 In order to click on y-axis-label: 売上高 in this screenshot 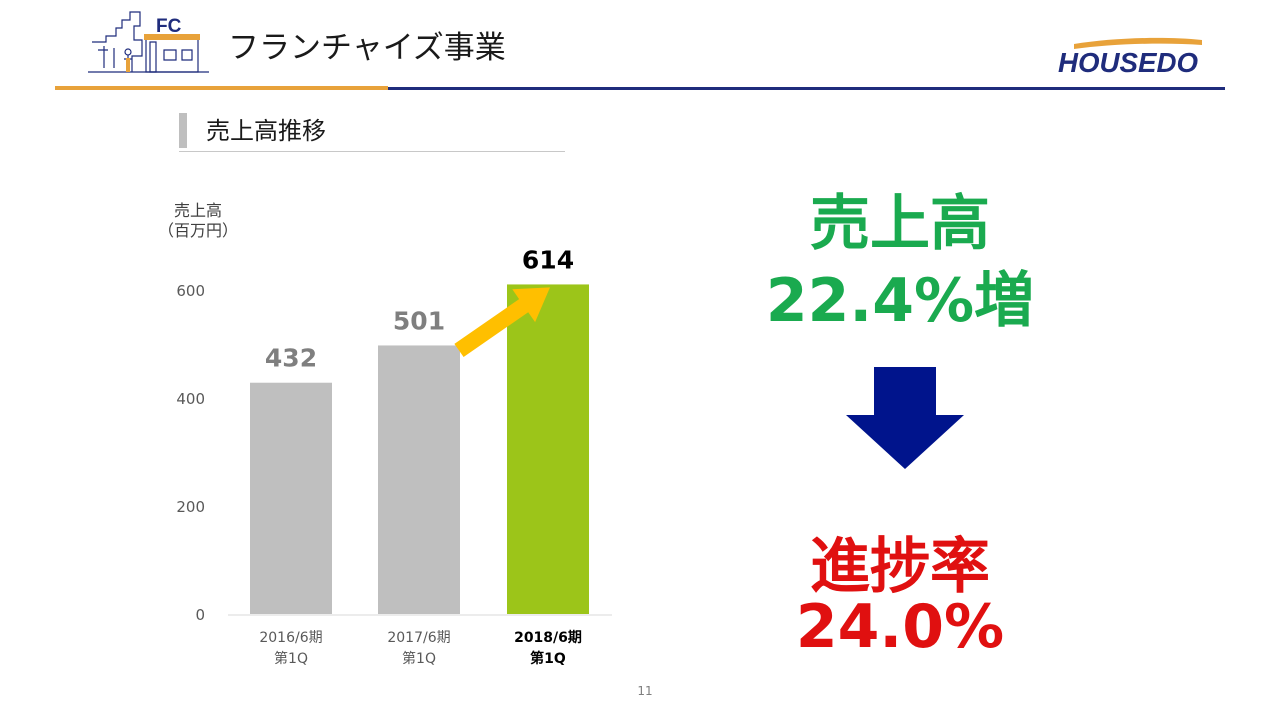, I will do `click(198, 210)`.